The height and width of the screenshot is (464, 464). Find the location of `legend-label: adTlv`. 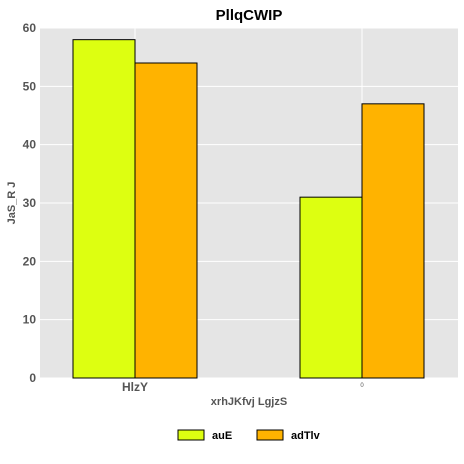

legend-label: adTlv is located at coordinates (306, 436).